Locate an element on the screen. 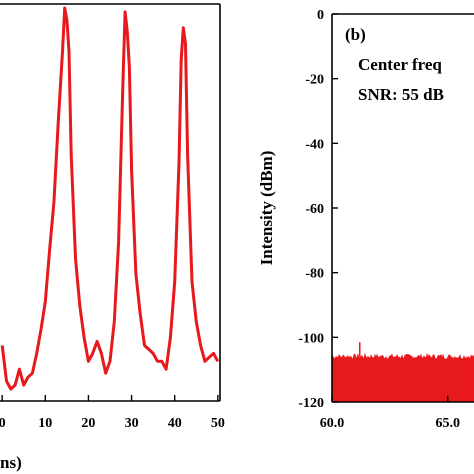 This screenshot has width=474, height=474. panel-b-x-axis: 60.0 65.0 is located at coordinates (390, 413).